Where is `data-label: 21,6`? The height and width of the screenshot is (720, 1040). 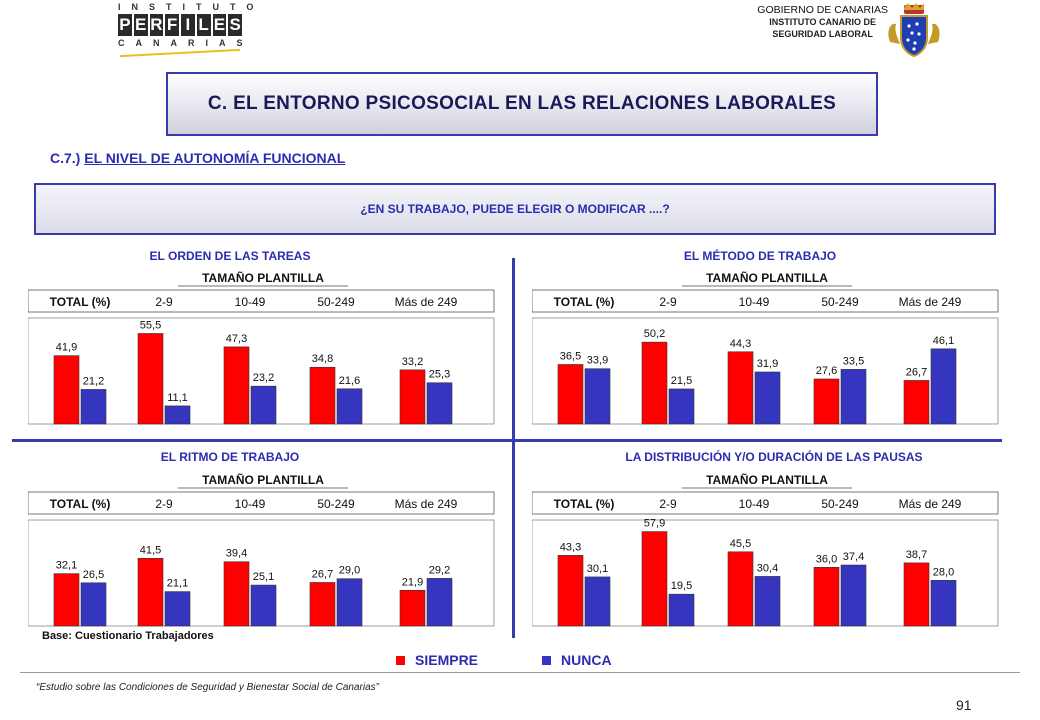
data-label: 21,6 is located at coordinates (349, 381).